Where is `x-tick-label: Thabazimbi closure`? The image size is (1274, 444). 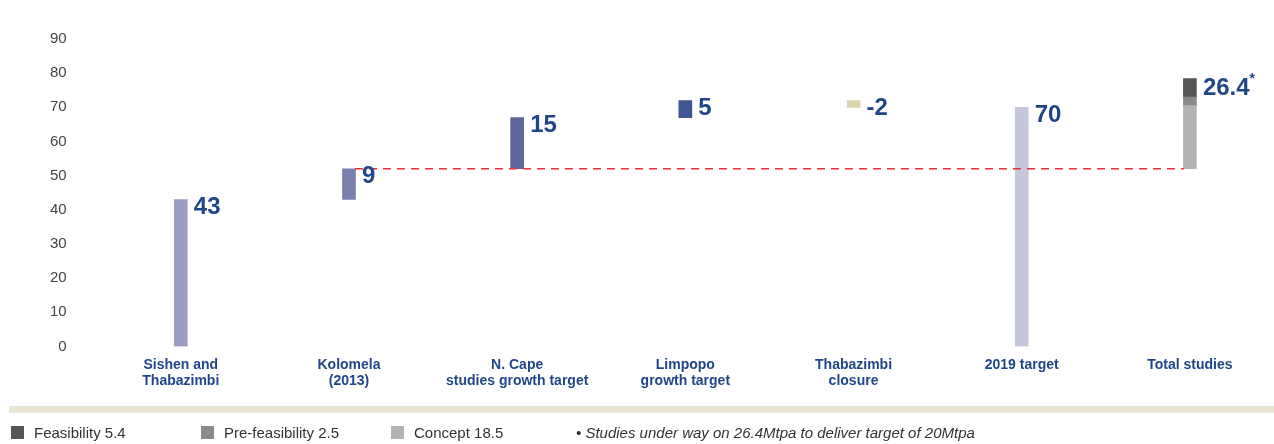 x-tick-label: Thabazimbi closure is located at coordinates (854, 372).